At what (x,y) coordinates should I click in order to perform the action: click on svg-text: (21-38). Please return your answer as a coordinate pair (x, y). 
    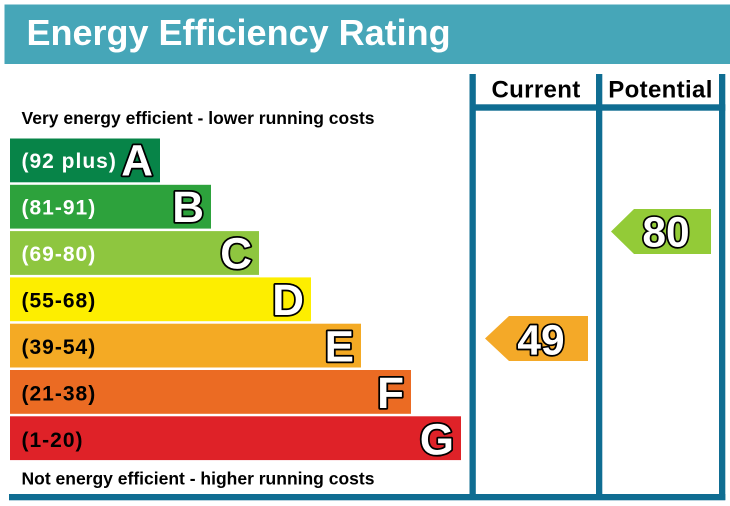
    Looking at the image, I should click on (59, 393).